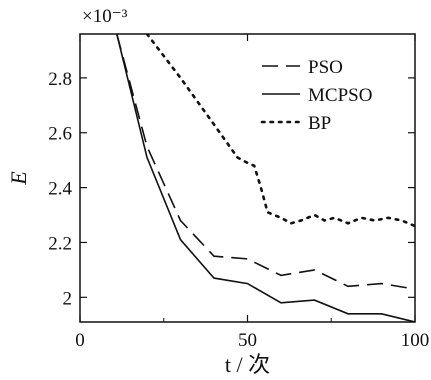  Describe the element at coordinates (18, 178) in the screenshot. I see `y-axis-title: E` at that location.